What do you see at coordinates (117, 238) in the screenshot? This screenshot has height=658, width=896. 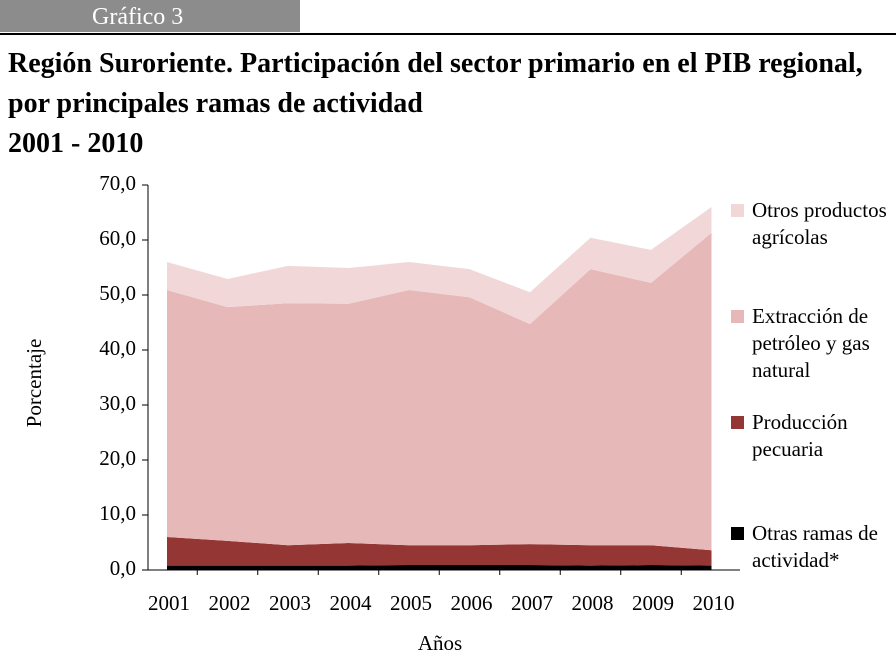 I see `y-tick-label: 60,0` at bounding box center [117, 238].